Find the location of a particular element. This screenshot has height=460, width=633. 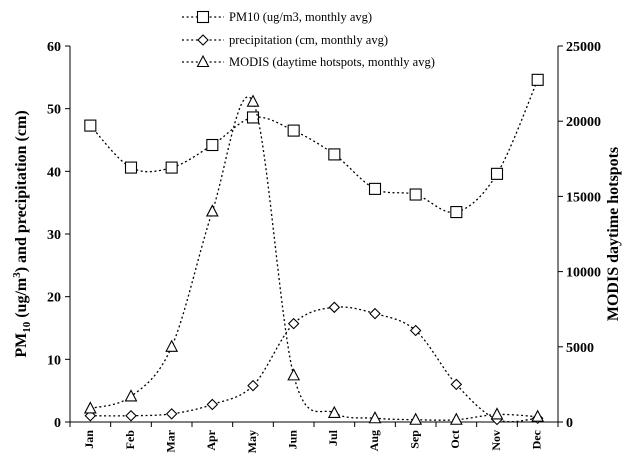

left-tick-label: 60 is located at coordinates (54, 47).